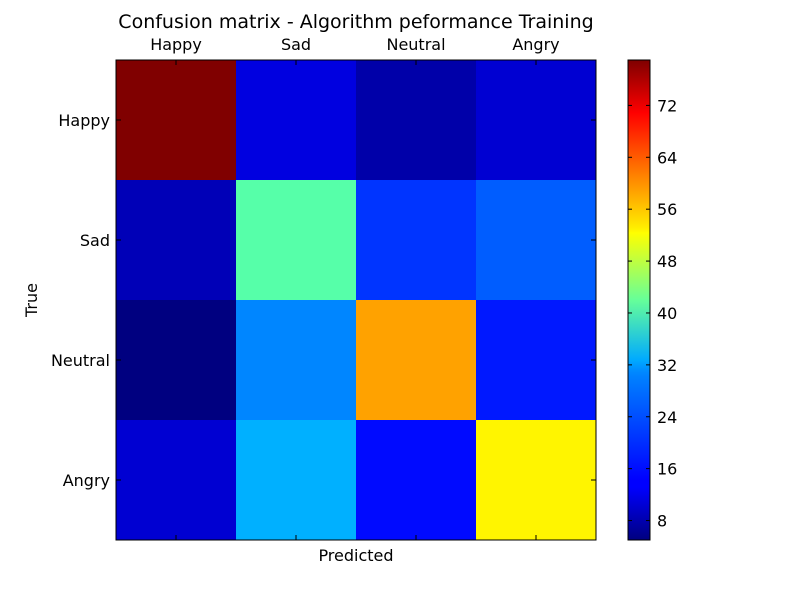 Image resolution: width=800 pixels, height=600 pixels. What do you see at coordinates (667, 105) in the screenshot?
I see `colorbar-tick-label: 72` at bounding box center [667, 105].